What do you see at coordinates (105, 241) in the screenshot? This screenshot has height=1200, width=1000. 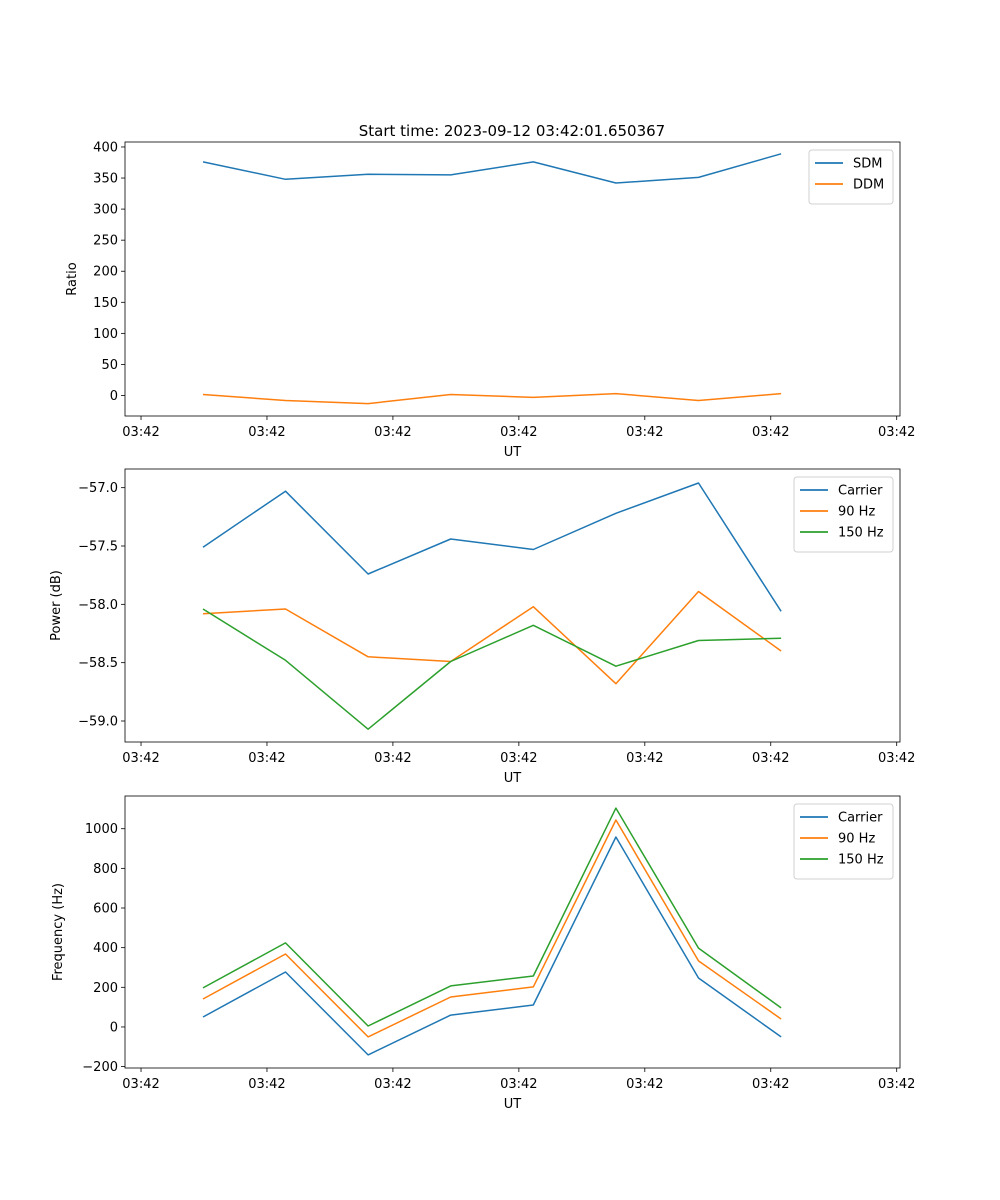 I see `y-tick-label: 250` at bounding box center [105, 241].